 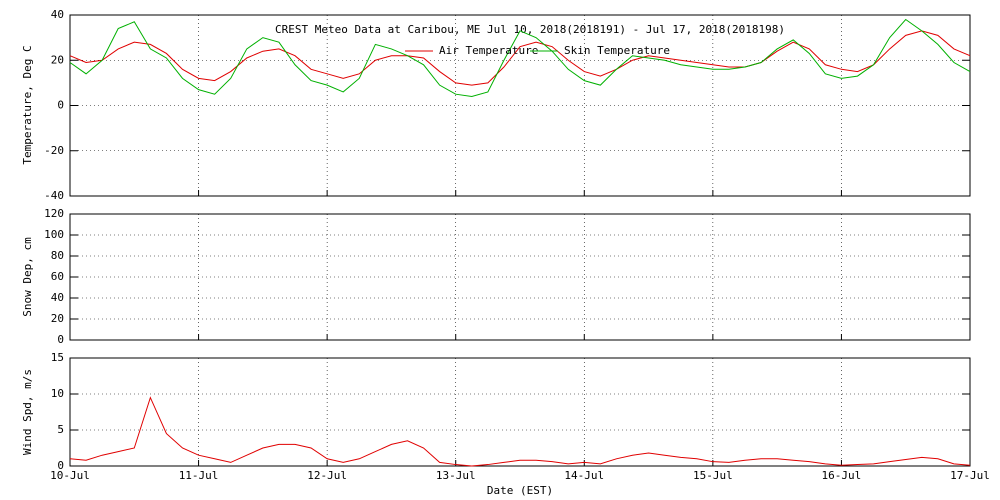 What do you see at coordinates (27, 277) in the screenshot?
I see `y-axis-label: Snow Dep, cm` at bounding box center [27, 277].